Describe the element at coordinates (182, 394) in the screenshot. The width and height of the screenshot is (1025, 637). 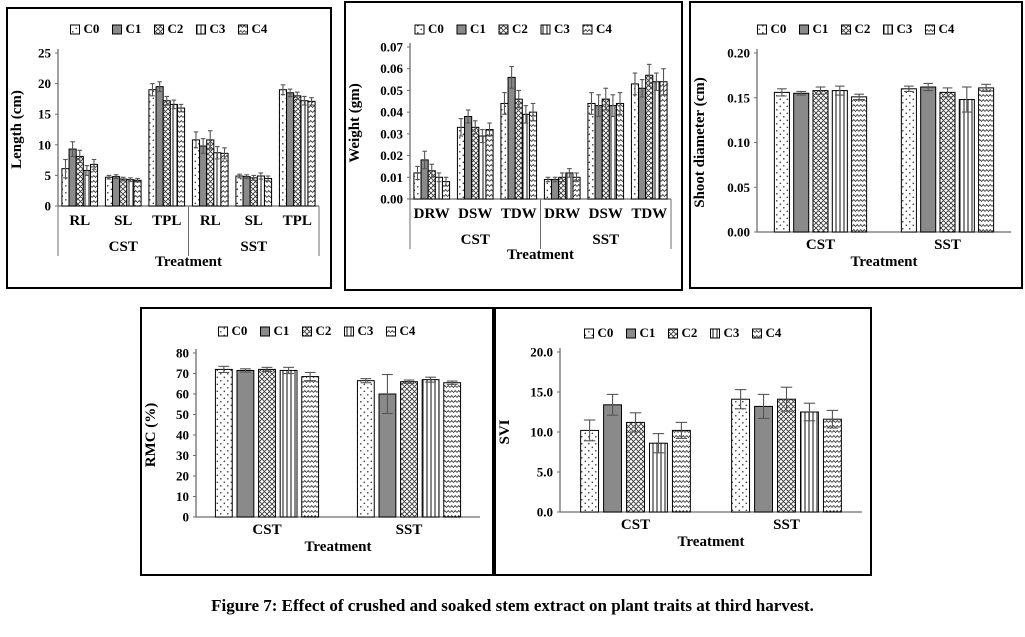
I see `svg-text: 60` at that location.